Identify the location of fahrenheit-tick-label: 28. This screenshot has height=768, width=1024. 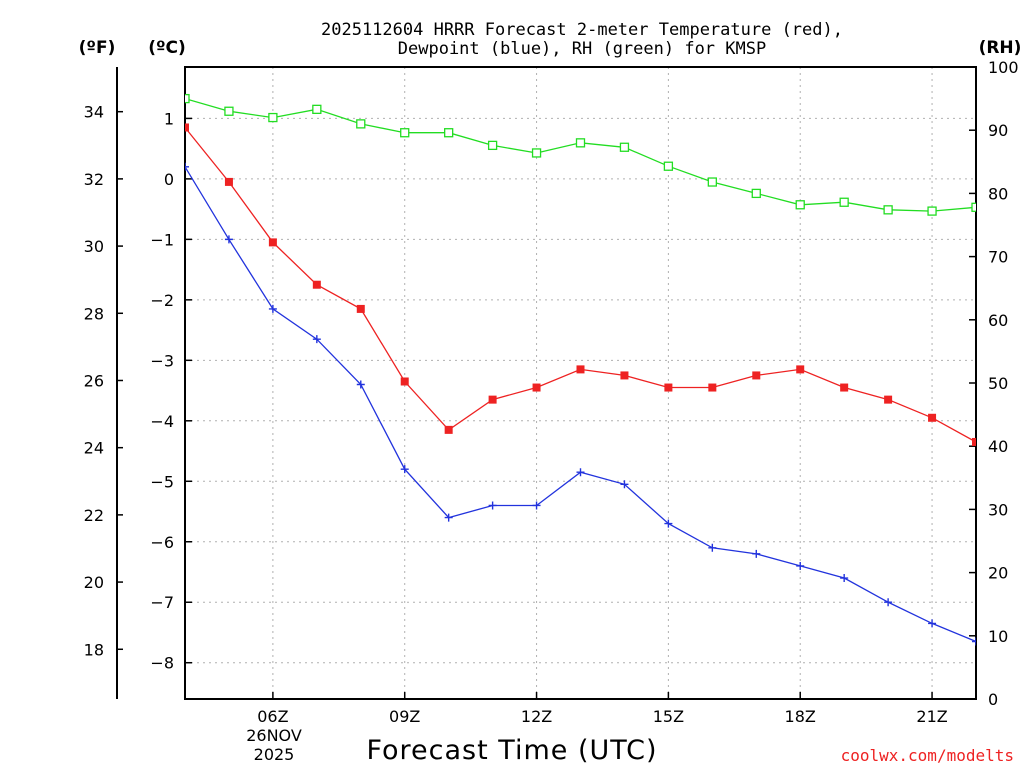
(94, 313).